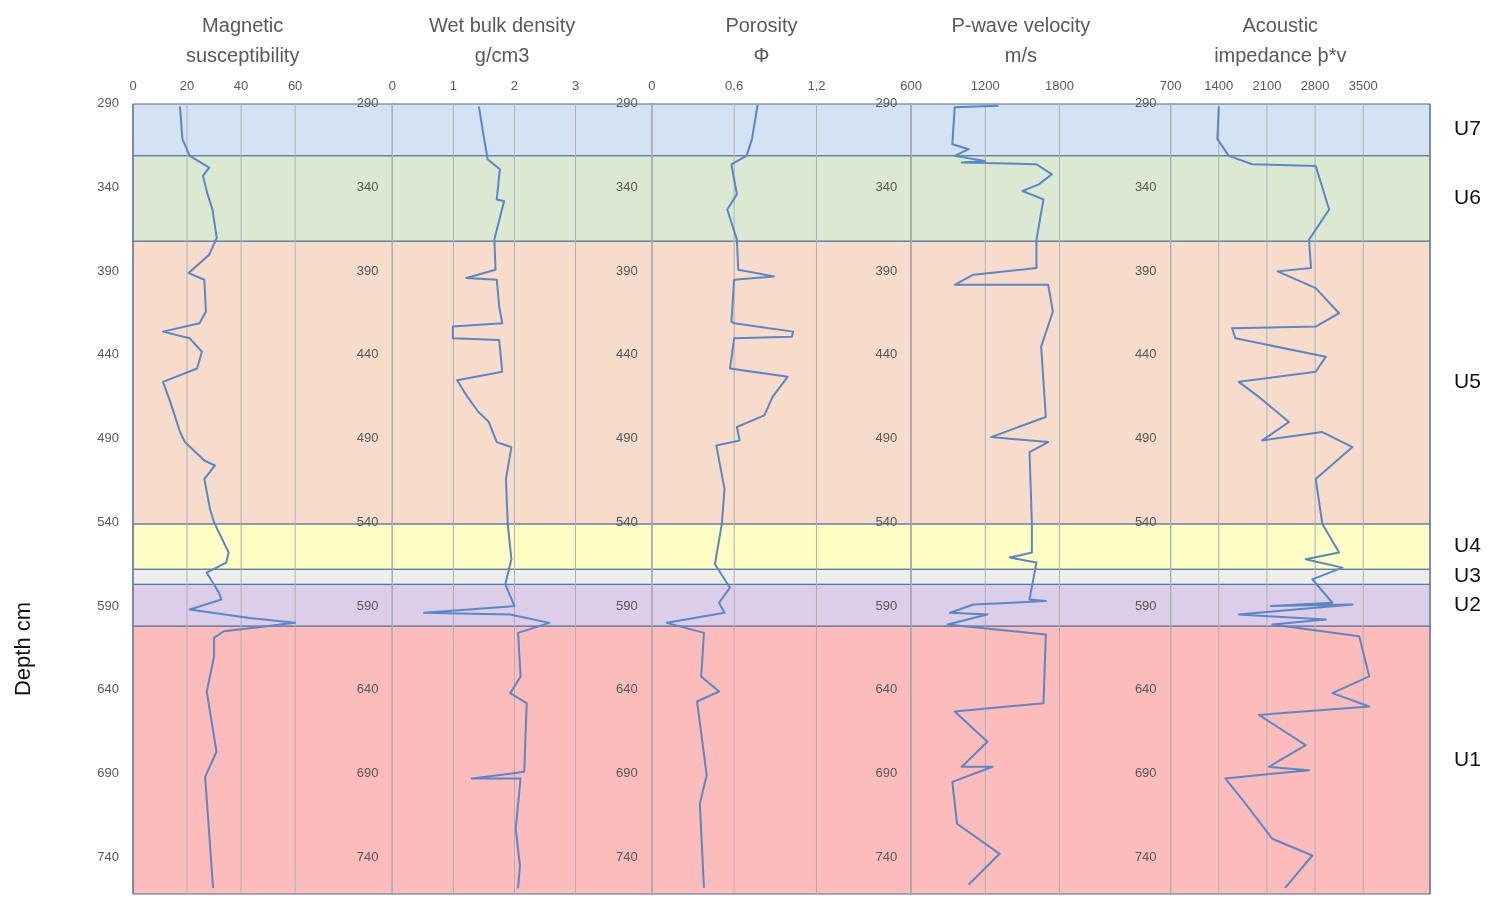  What do you see at coordinates (1059, 85) in the screenshot?
I see `x-tick-label: 1800` at bounding box center [1059, 85].